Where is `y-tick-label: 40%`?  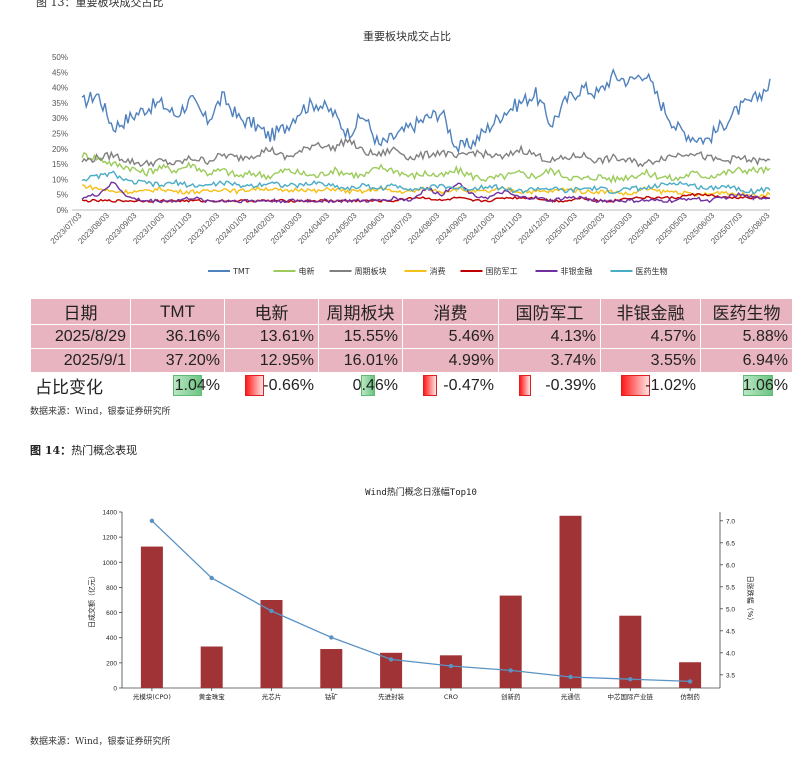 y-tick-label: 40% is located at coordinates (60, 88).